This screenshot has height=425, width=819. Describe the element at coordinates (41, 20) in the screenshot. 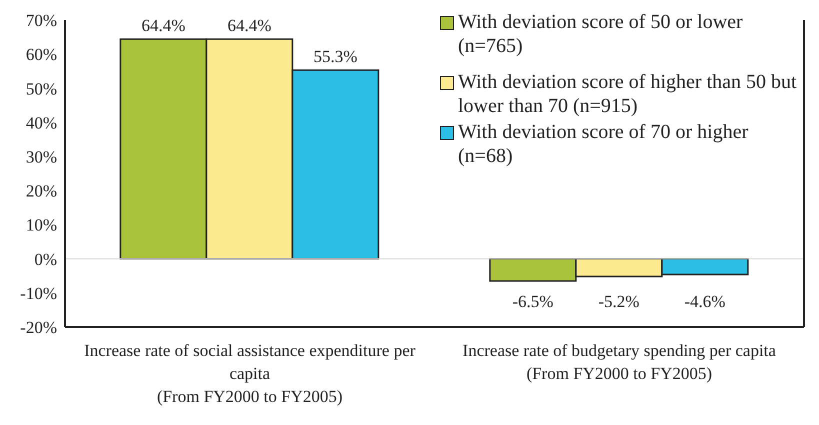

I see `y-tick-label: 70%` at that location.